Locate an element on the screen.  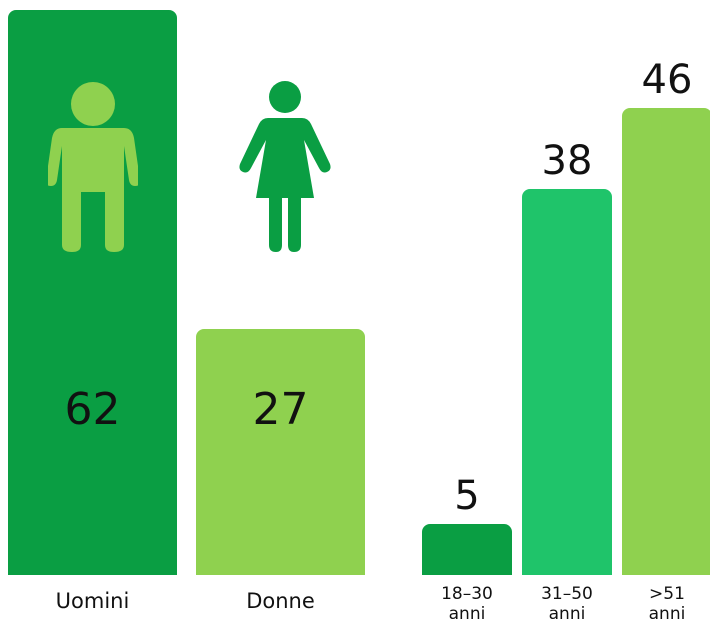
value-label: 5 is located at coordinates (467, 496).